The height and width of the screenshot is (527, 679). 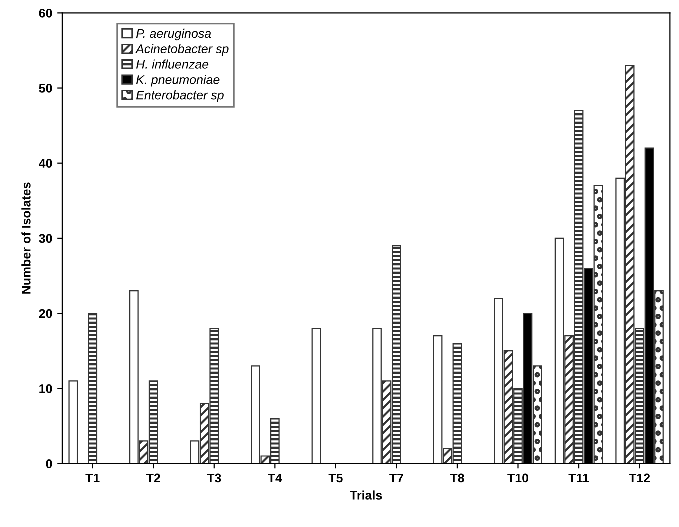 I want to click on y-tick-label: 20, so click(x=45, y=313).